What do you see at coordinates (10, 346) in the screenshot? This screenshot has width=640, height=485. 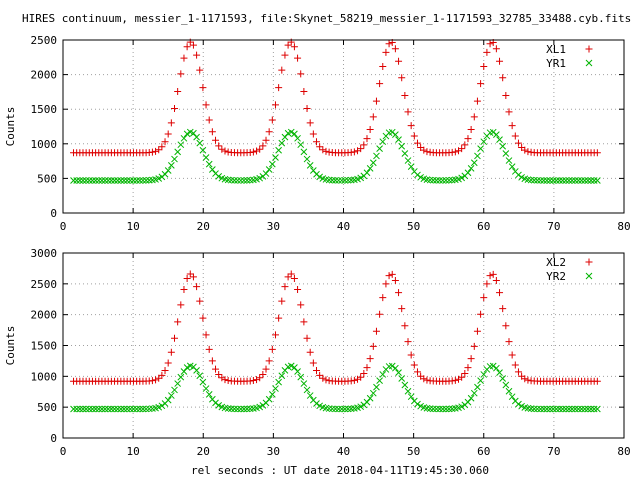 I see `y-axis-label: Counts` at bounding box center [10, 346].